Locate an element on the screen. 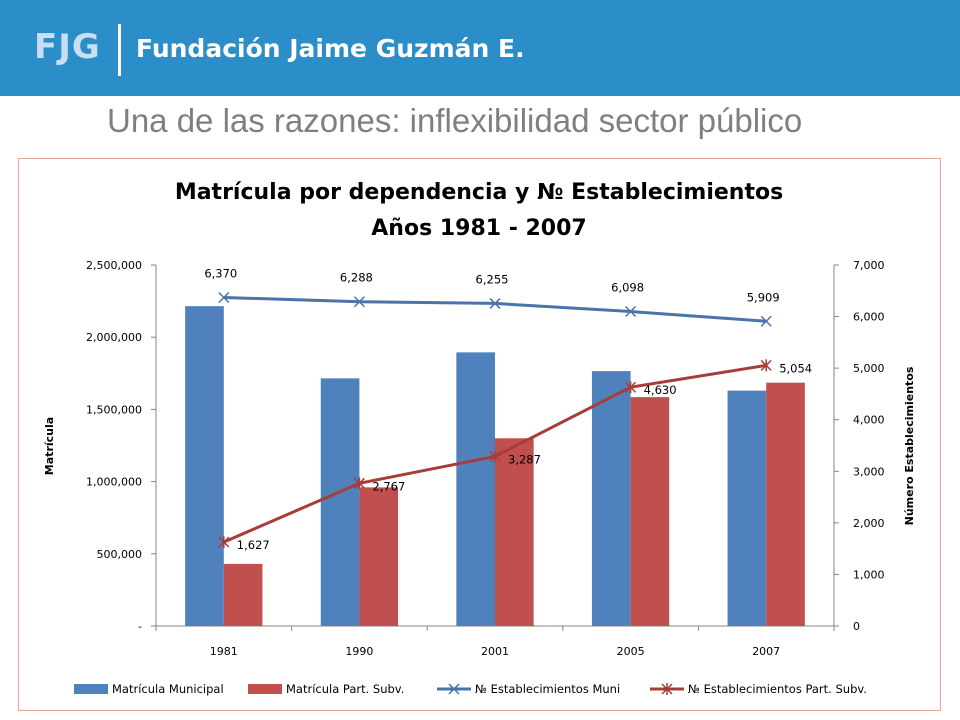 The width and height of the screenshot is (960, 720). x-tick-label: 2007 is located at coordinates (766, 651).